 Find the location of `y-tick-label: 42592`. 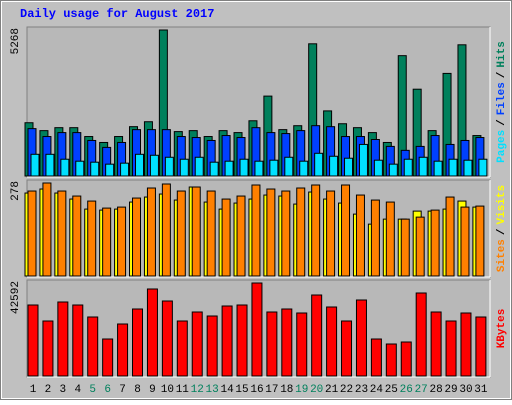

y-tick-label: 42592 is located at coordinates (16, 297).